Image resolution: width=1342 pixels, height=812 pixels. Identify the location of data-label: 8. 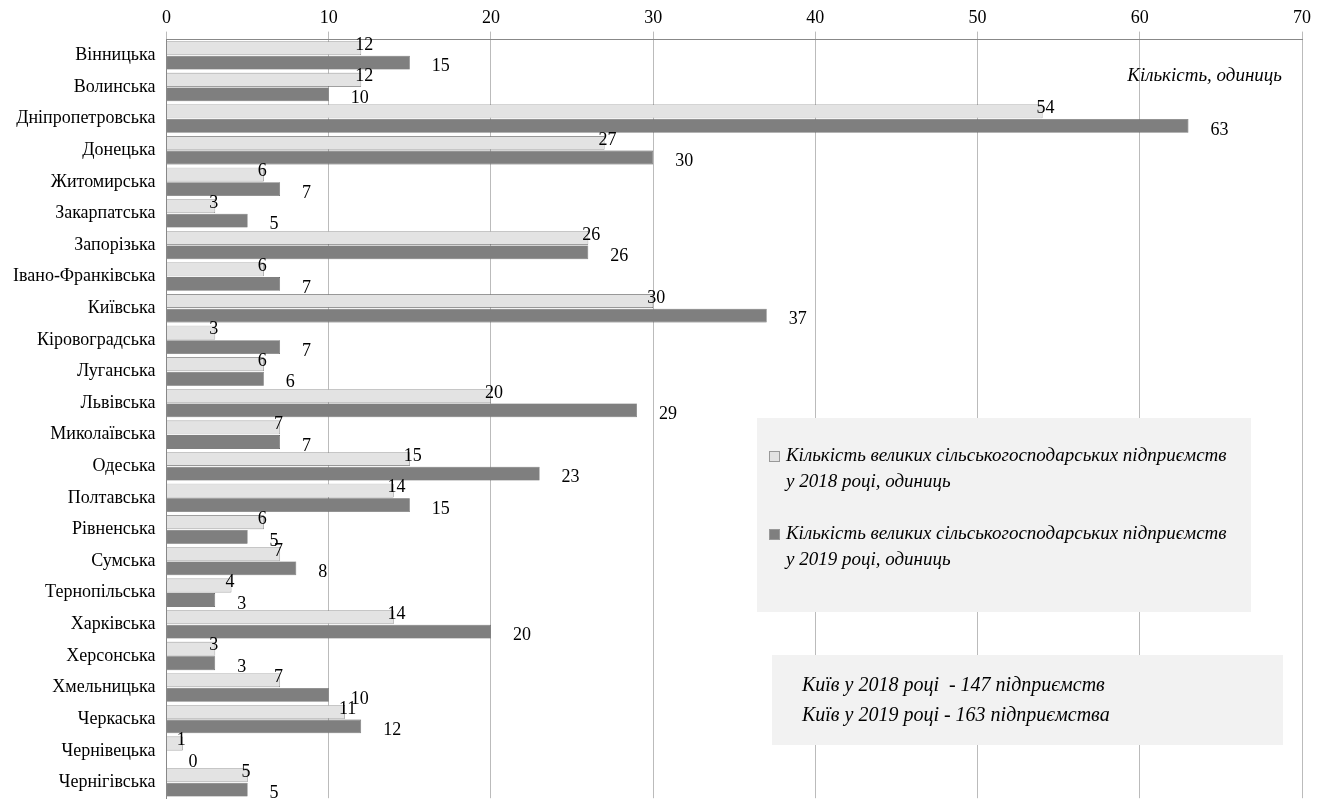
(323, 571).